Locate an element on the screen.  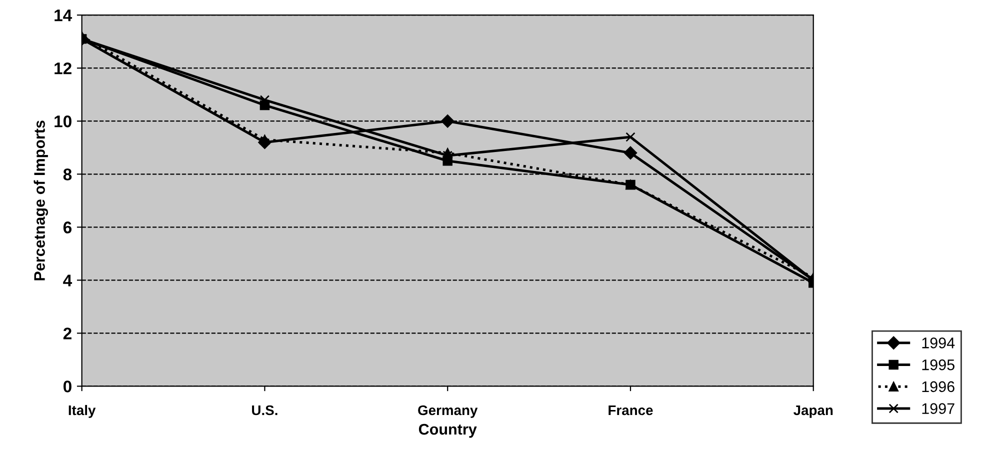
y-tick-label: 6 is located at coordinates (67, 228).